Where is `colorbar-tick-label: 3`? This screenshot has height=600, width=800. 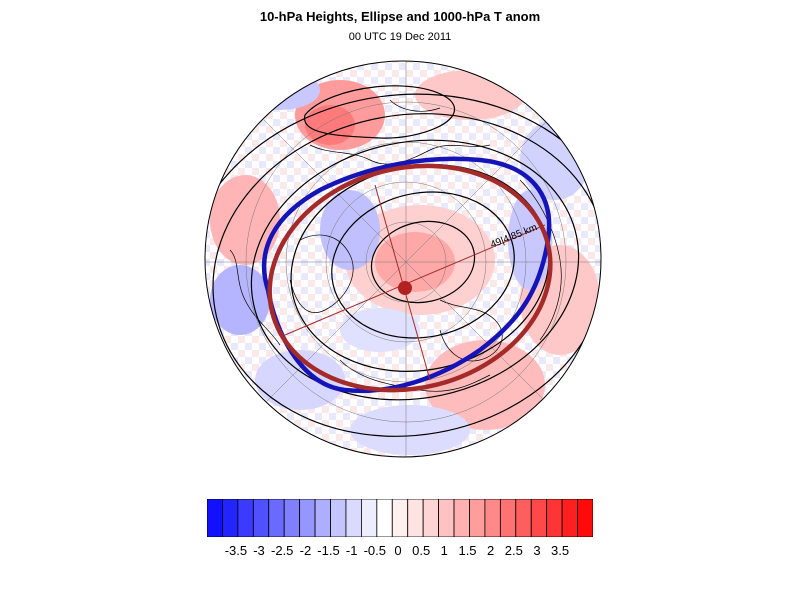
colorbar-tick-label: 3 is located at coordinates (537, 550).